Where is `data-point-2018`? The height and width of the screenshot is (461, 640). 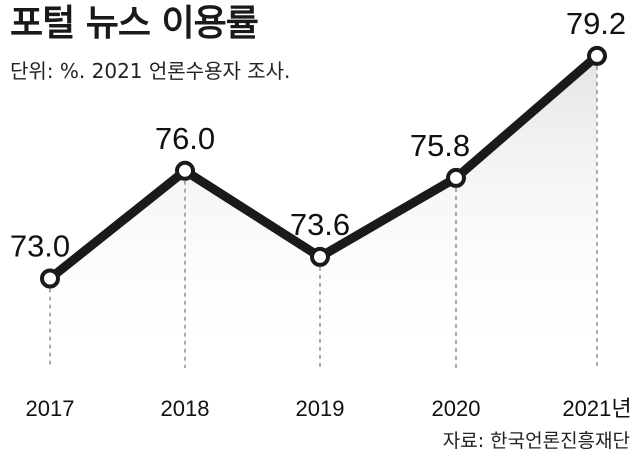 data-point-2018 is located at coordinates (185, 170).